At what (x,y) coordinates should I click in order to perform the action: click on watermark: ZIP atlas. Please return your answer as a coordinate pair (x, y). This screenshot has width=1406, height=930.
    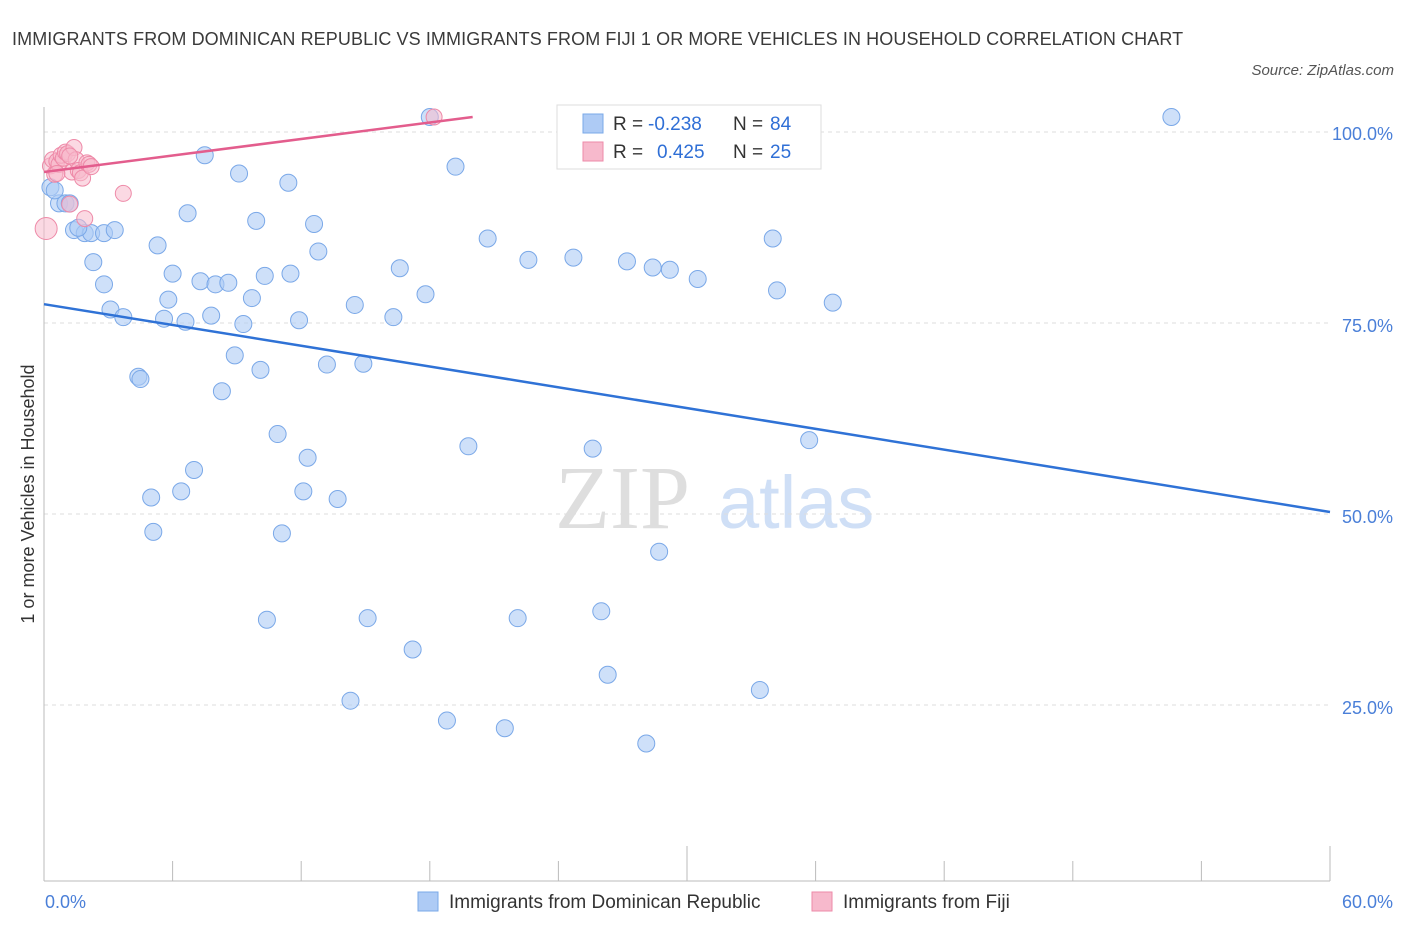
    Looking at the image, I should click on (714, 498).